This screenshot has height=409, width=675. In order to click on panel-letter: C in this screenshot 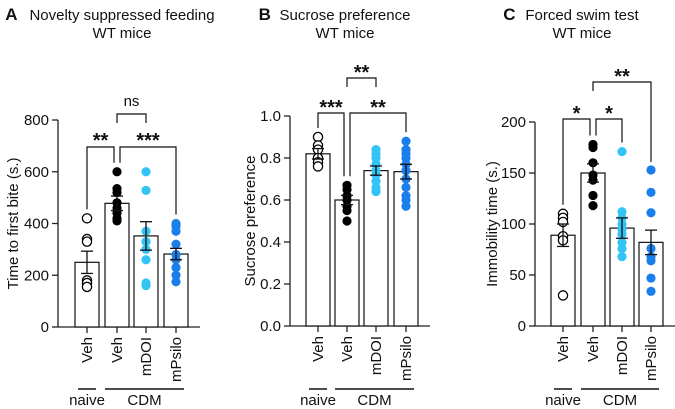, I will do `click(509, 14)`.